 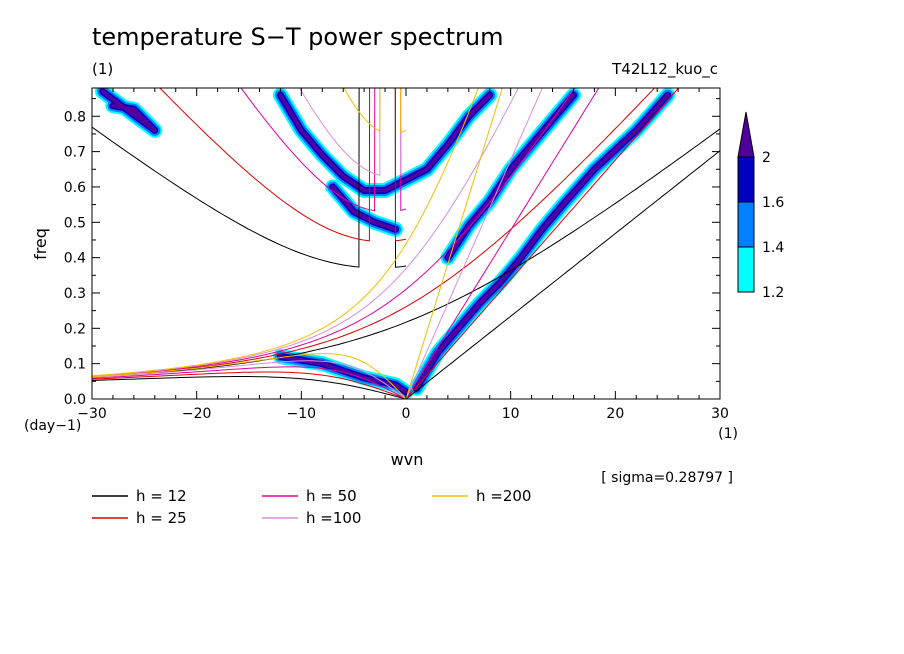 I want to click on colorbar-label: 1.6, so click(x=773, y=203).